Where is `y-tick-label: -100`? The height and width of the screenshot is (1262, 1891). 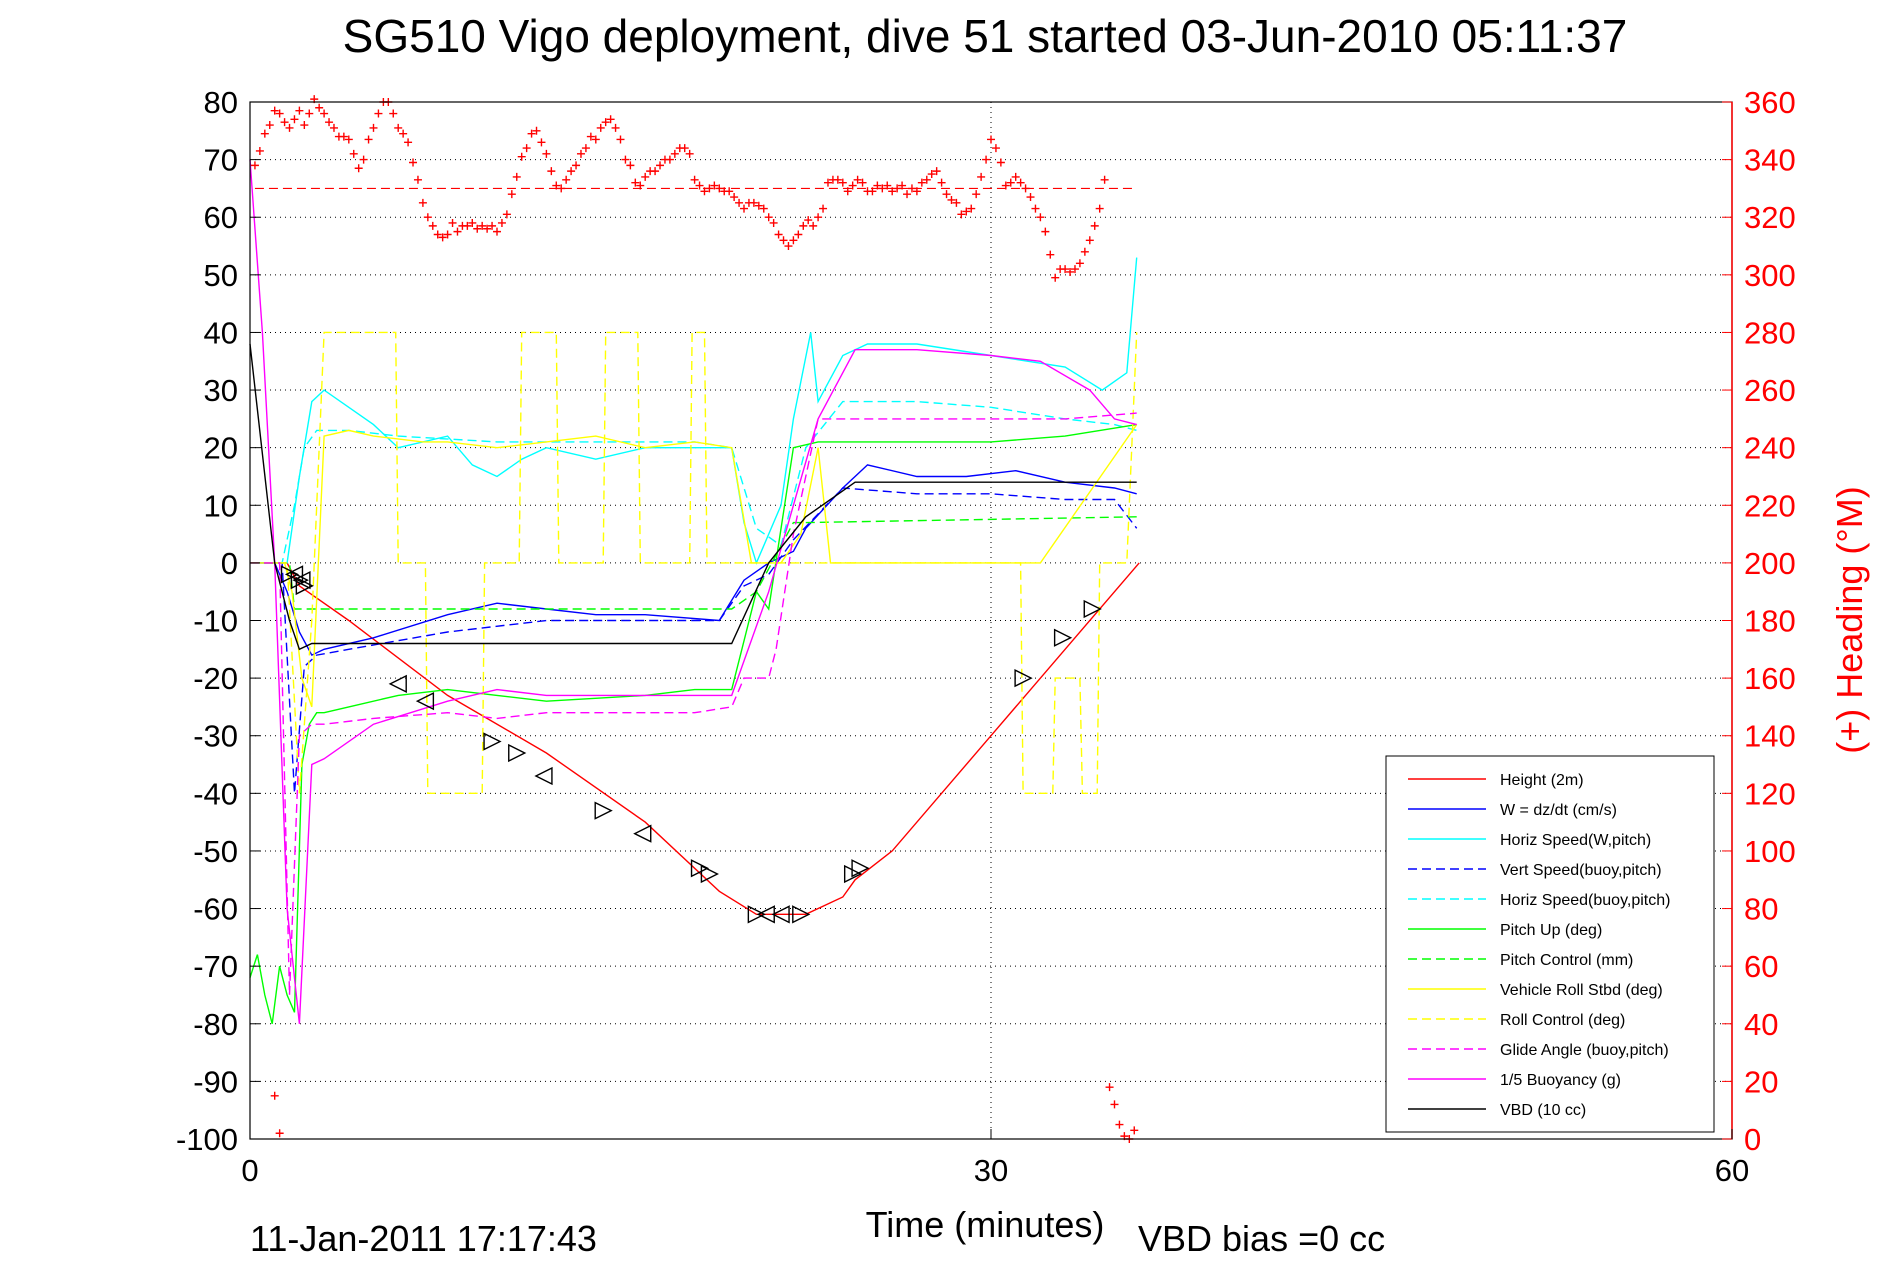 y-tick-label: -100 is located at coordinates (207, 1139).